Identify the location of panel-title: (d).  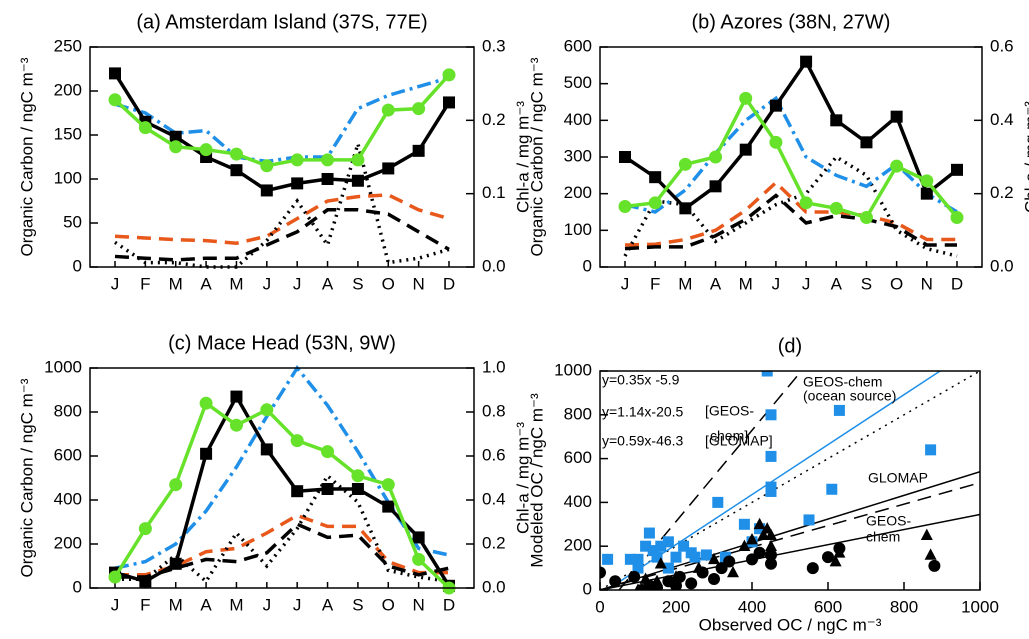
(790, 346).